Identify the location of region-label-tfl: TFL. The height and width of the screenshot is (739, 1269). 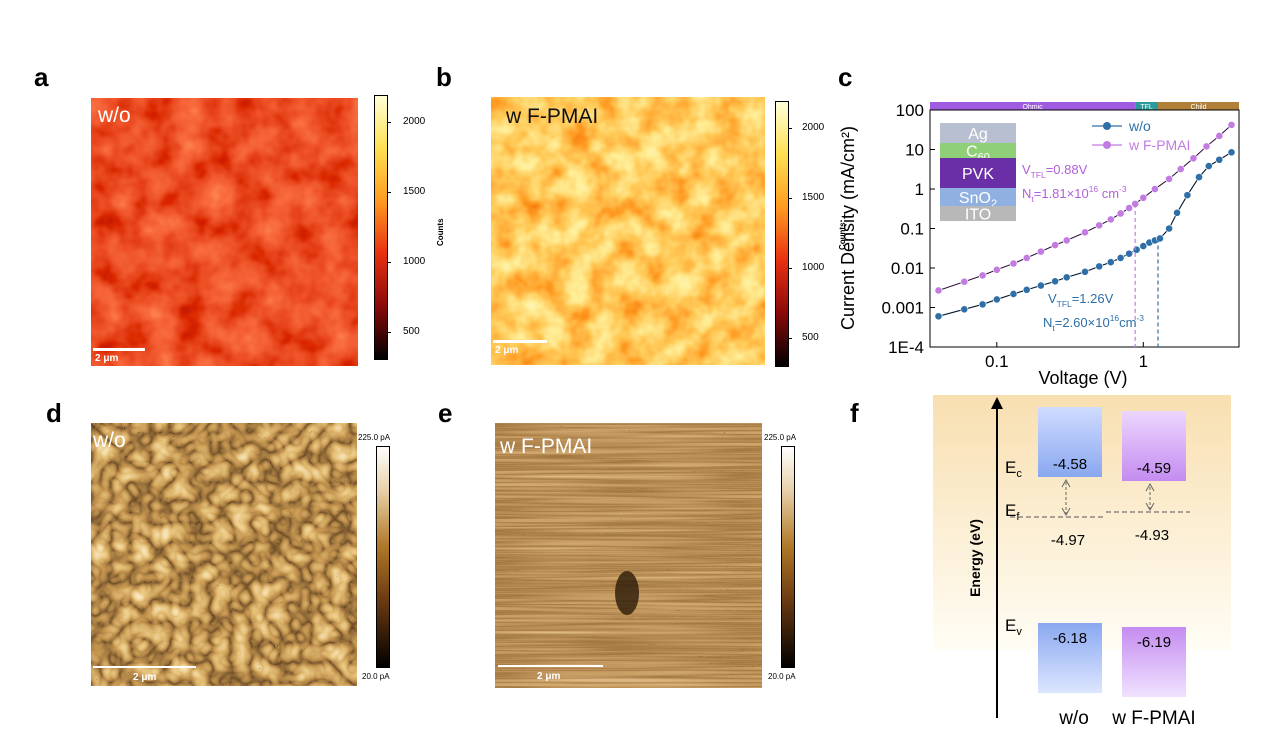
(1146, 107).